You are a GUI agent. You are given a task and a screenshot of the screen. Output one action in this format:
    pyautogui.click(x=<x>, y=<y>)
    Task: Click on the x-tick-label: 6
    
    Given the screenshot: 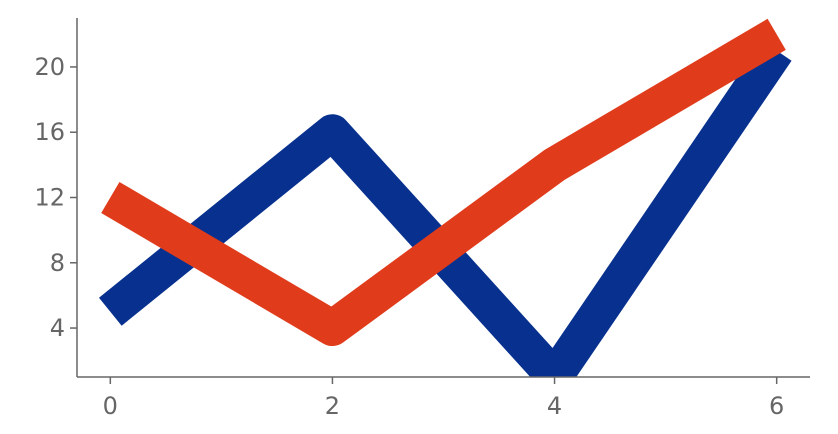 What is the action you would take?
    pyautogui.click(x=776, y=406)
    